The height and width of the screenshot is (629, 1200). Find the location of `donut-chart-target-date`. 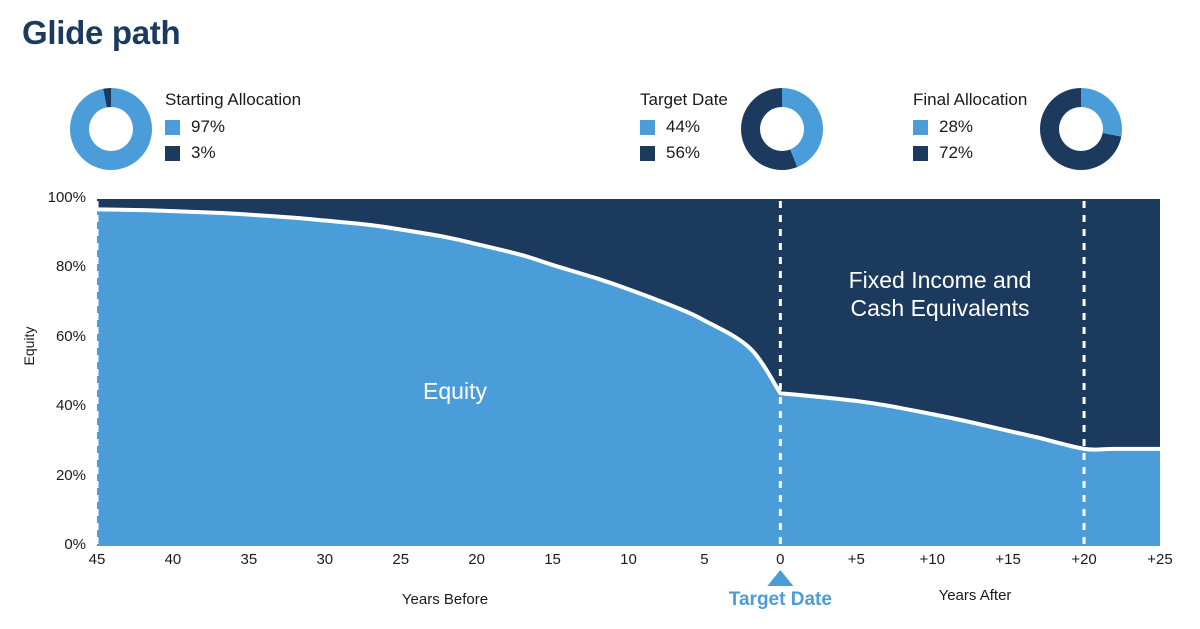

donut-chart-target-date is located at coordinates (781, 129).